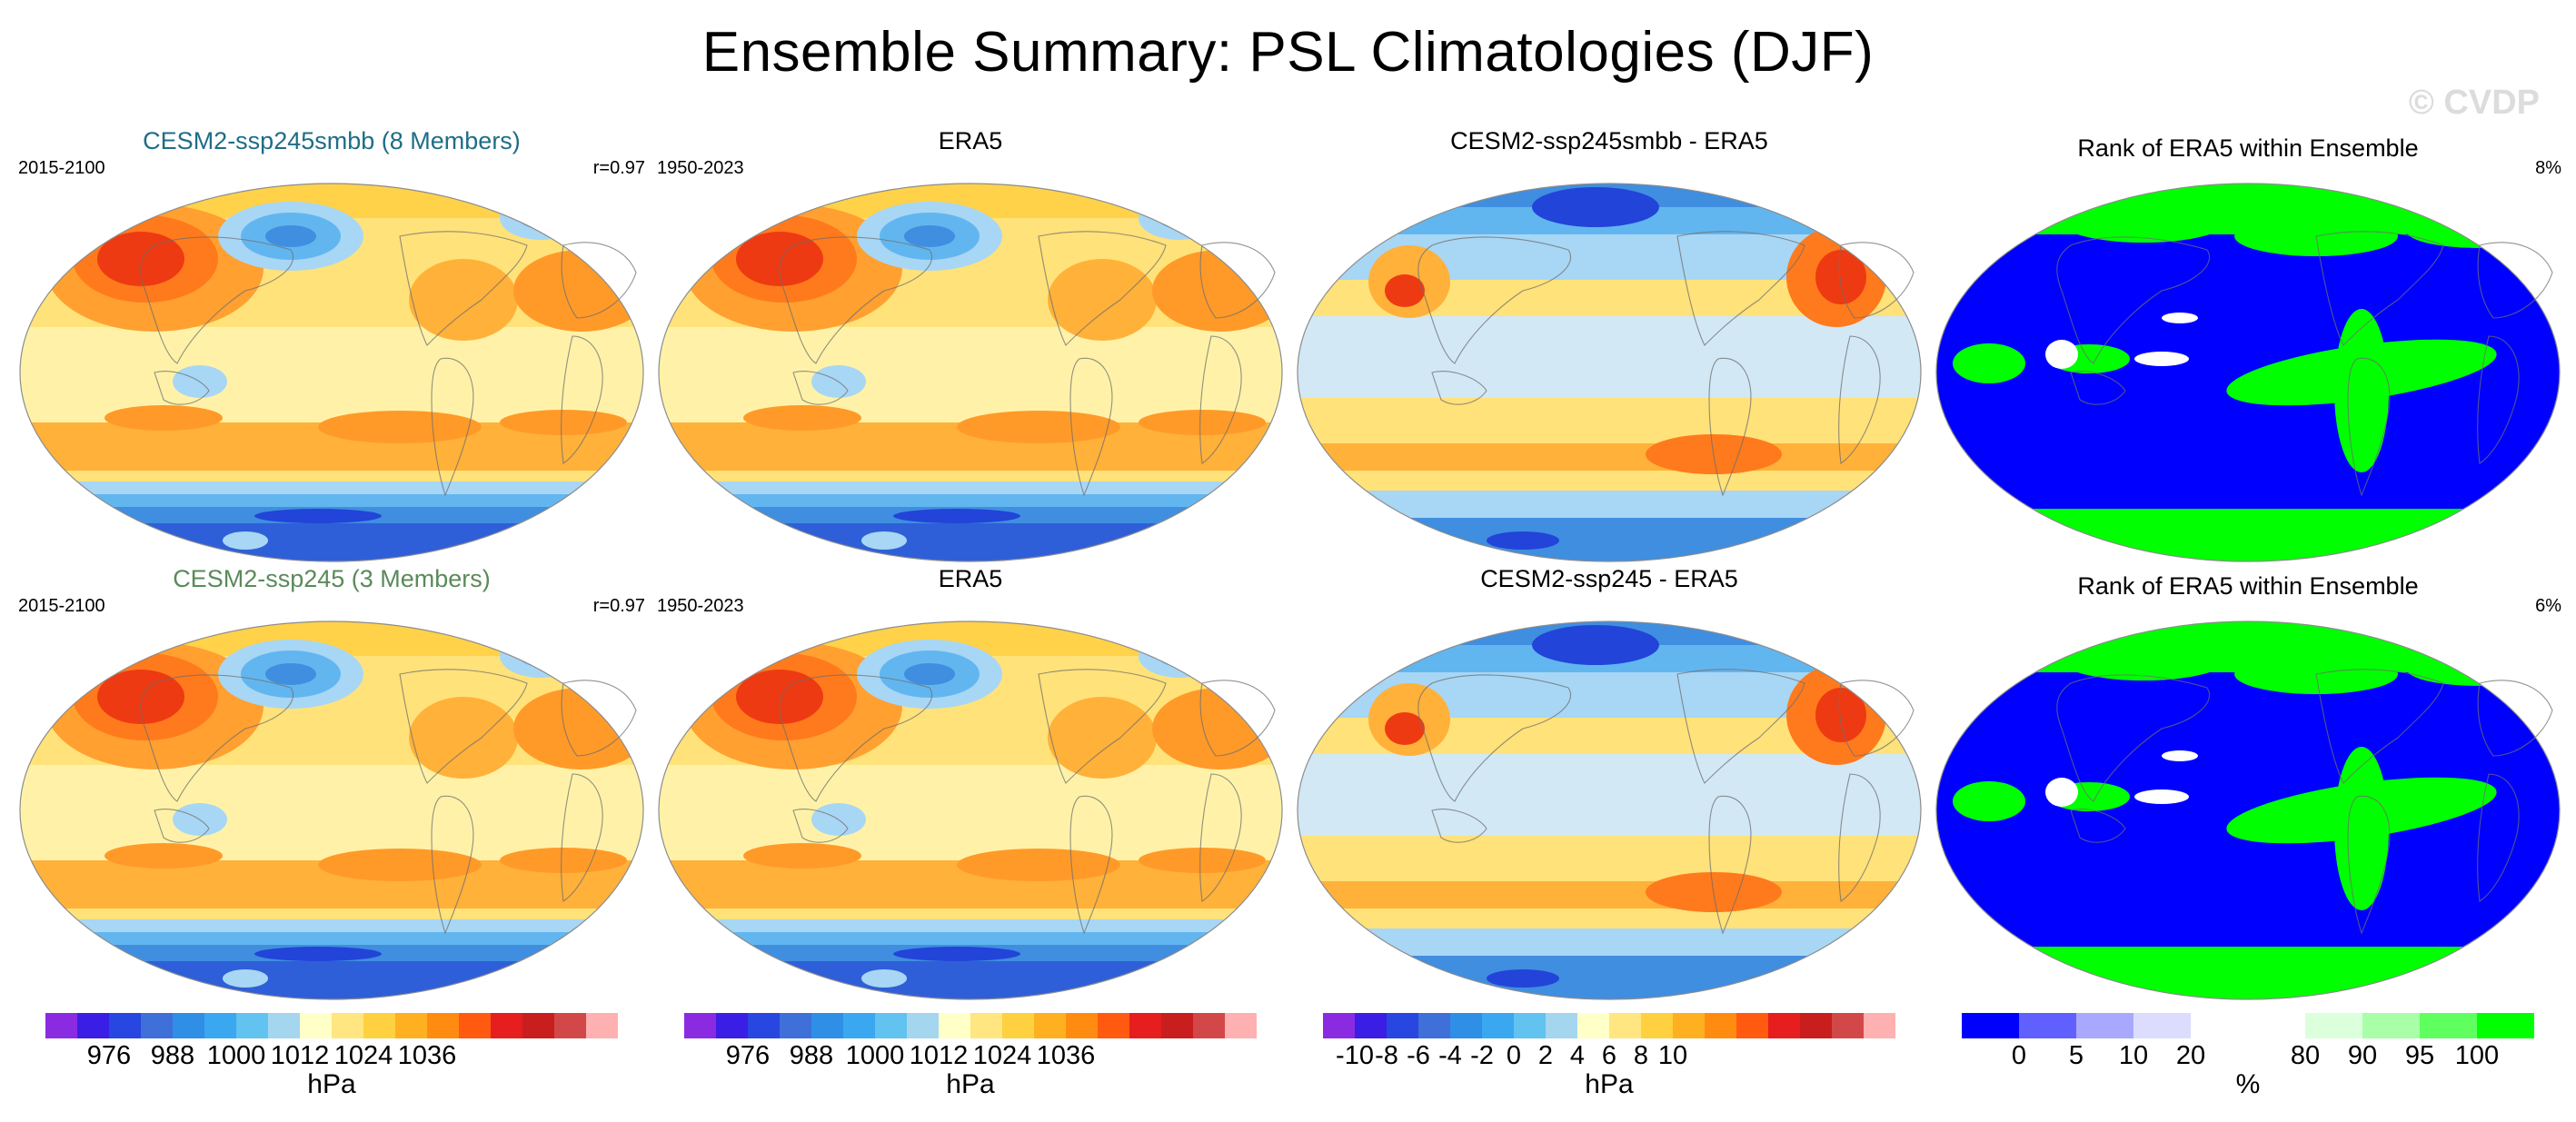  Describe the element at coordinates (2479, 232) in the screenshot. I see `rank-north-atlantic-100pct` at that location.